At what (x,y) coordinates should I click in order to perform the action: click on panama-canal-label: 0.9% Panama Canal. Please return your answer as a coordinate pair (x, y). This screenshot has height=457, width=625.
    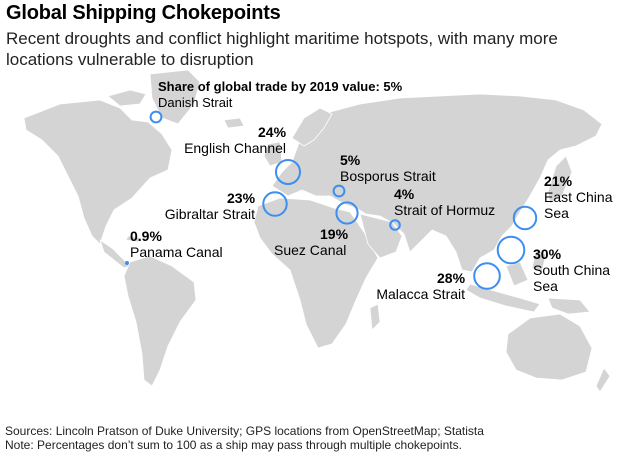
    Looking at the image, I should click on (176, 244).